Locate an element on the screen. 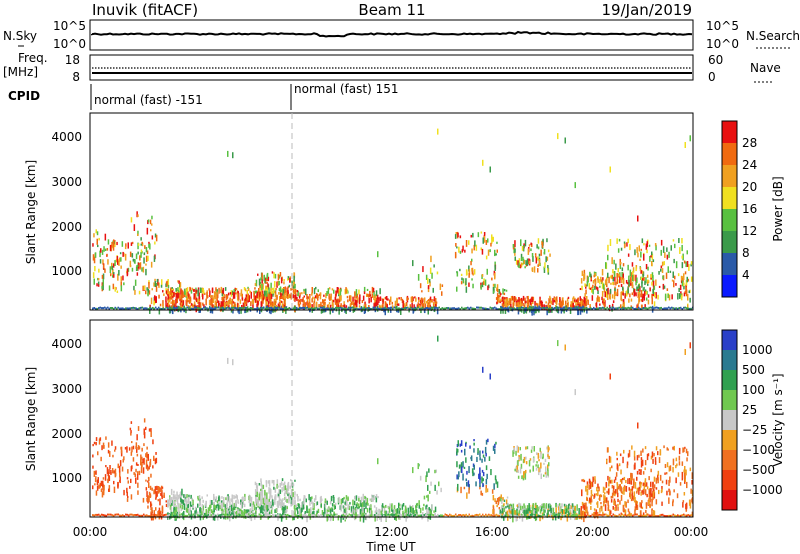  nsky-tick-top: 10^5 is located at coordinates (69, 26).